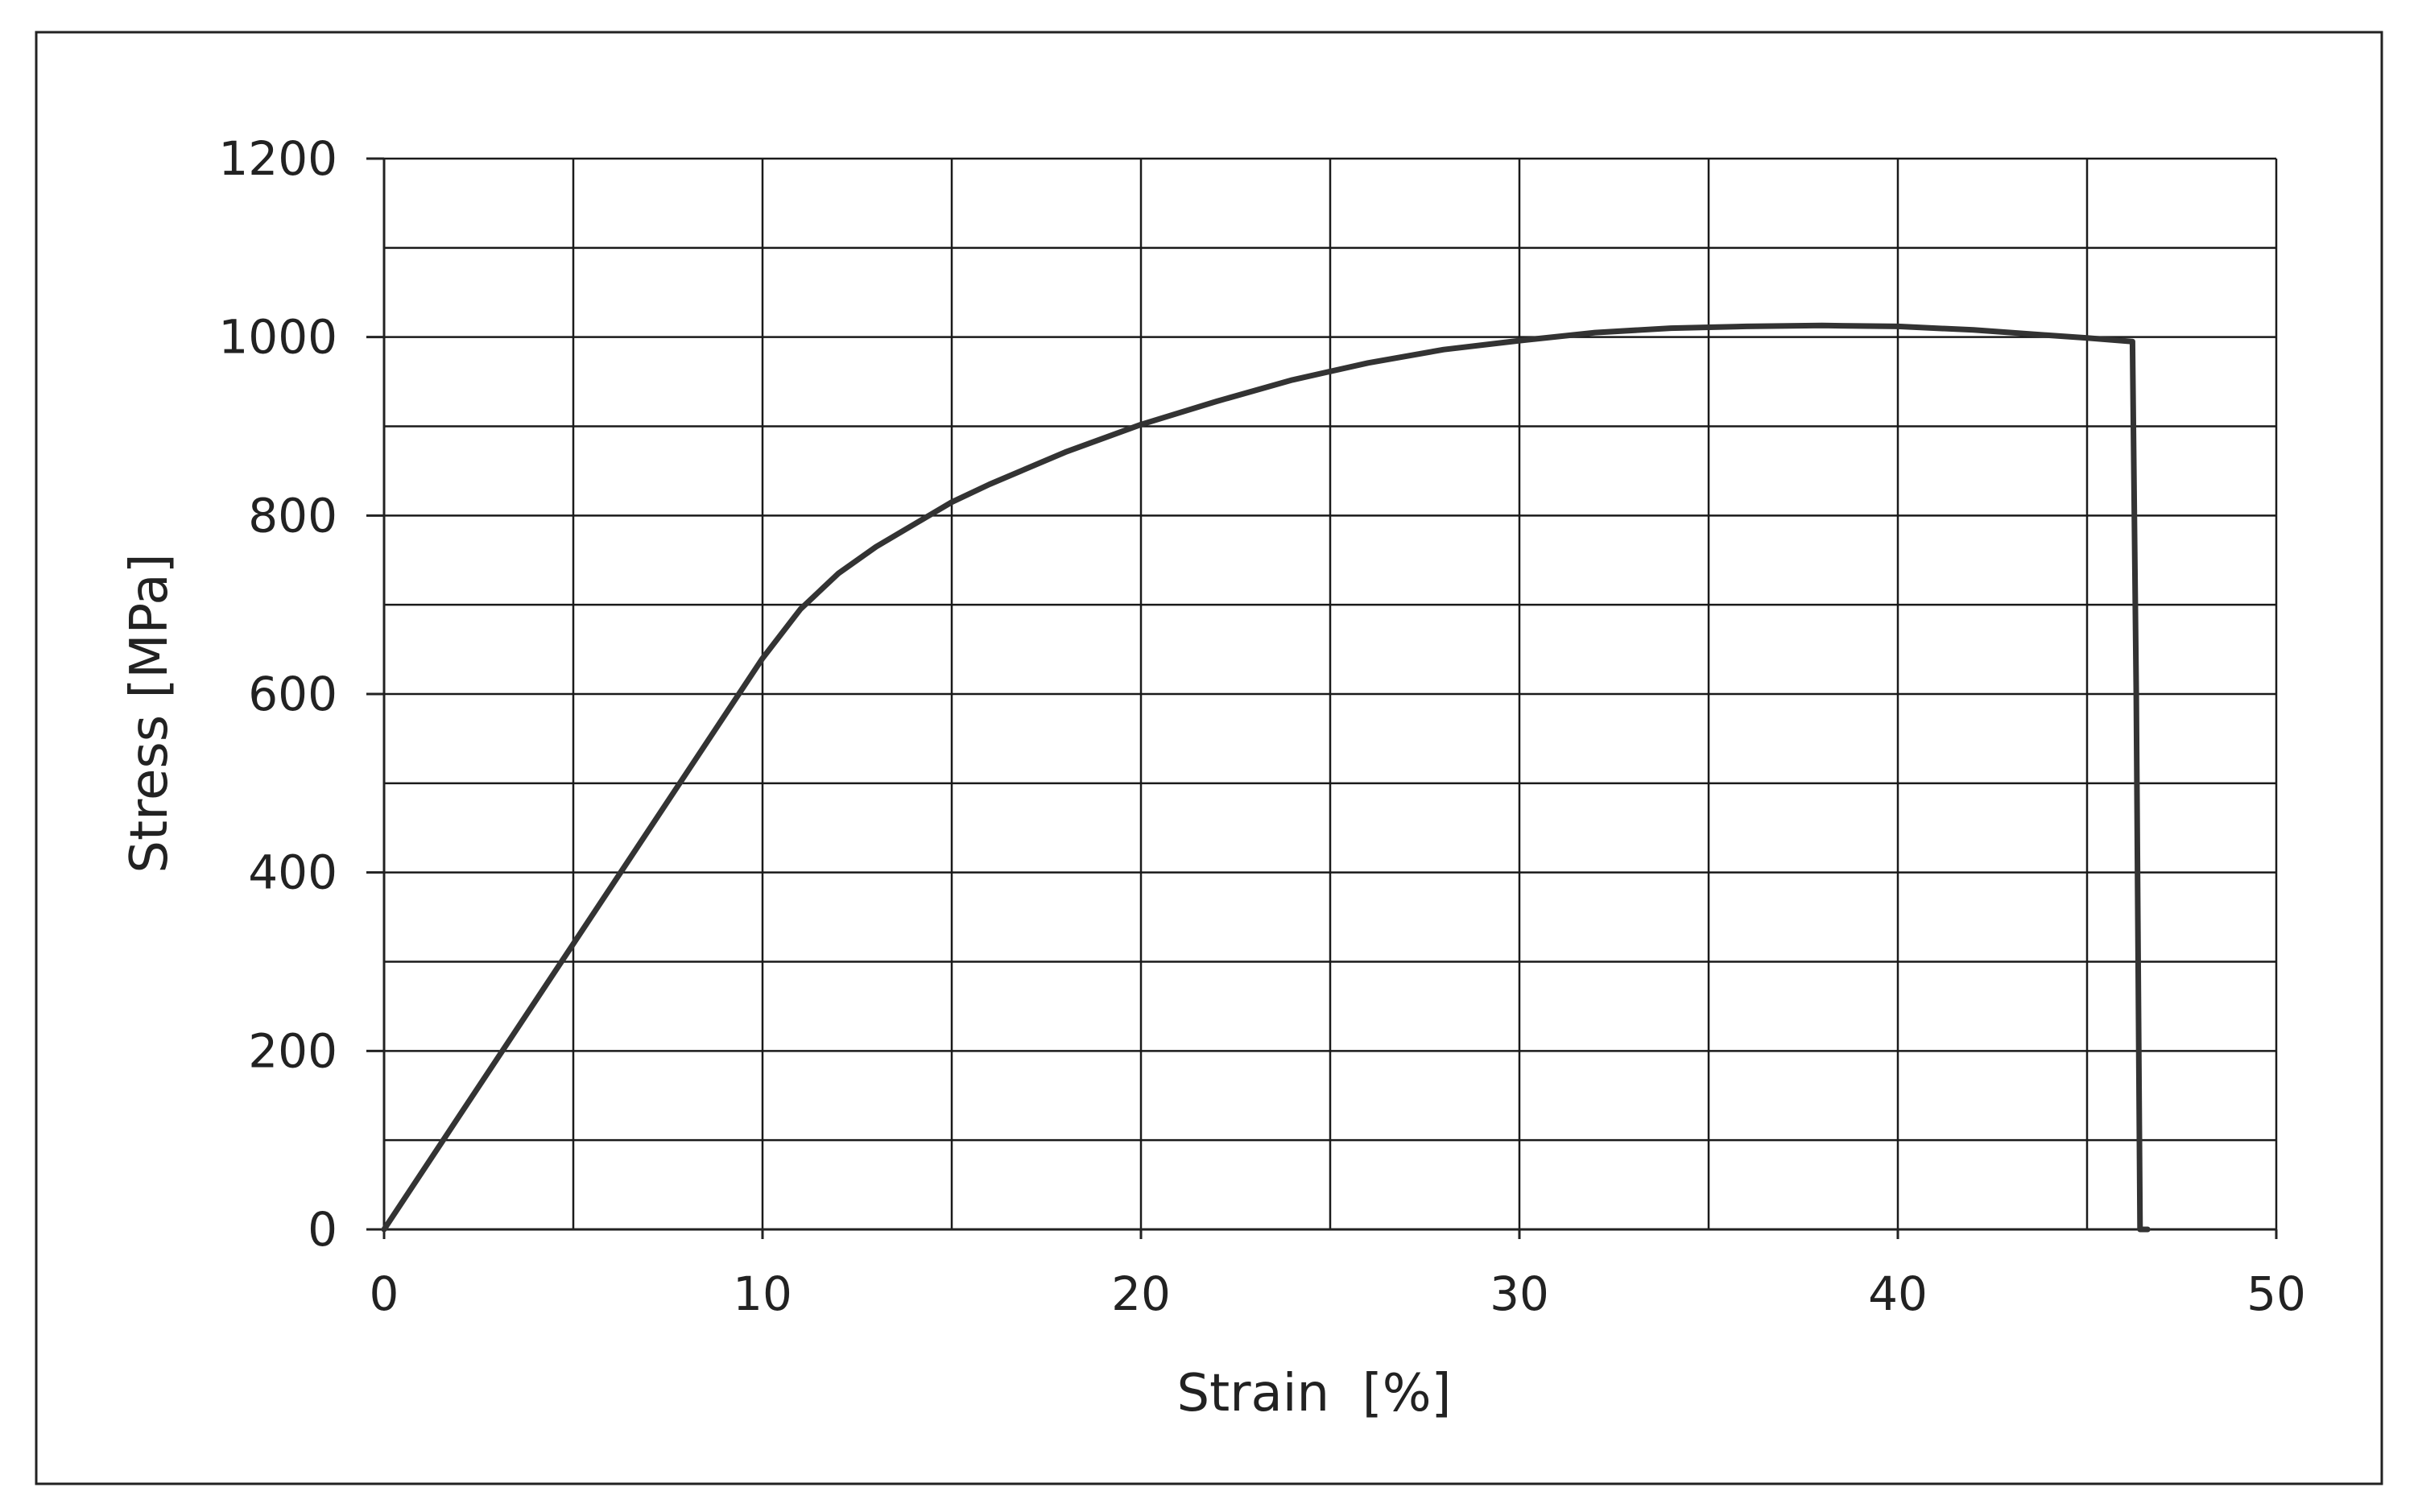 The image size is (2418, 1512). Describe the element at coordinates (150, 713) in the screenshot. I see `y-axis-label: Stress [MPa]` at that location.